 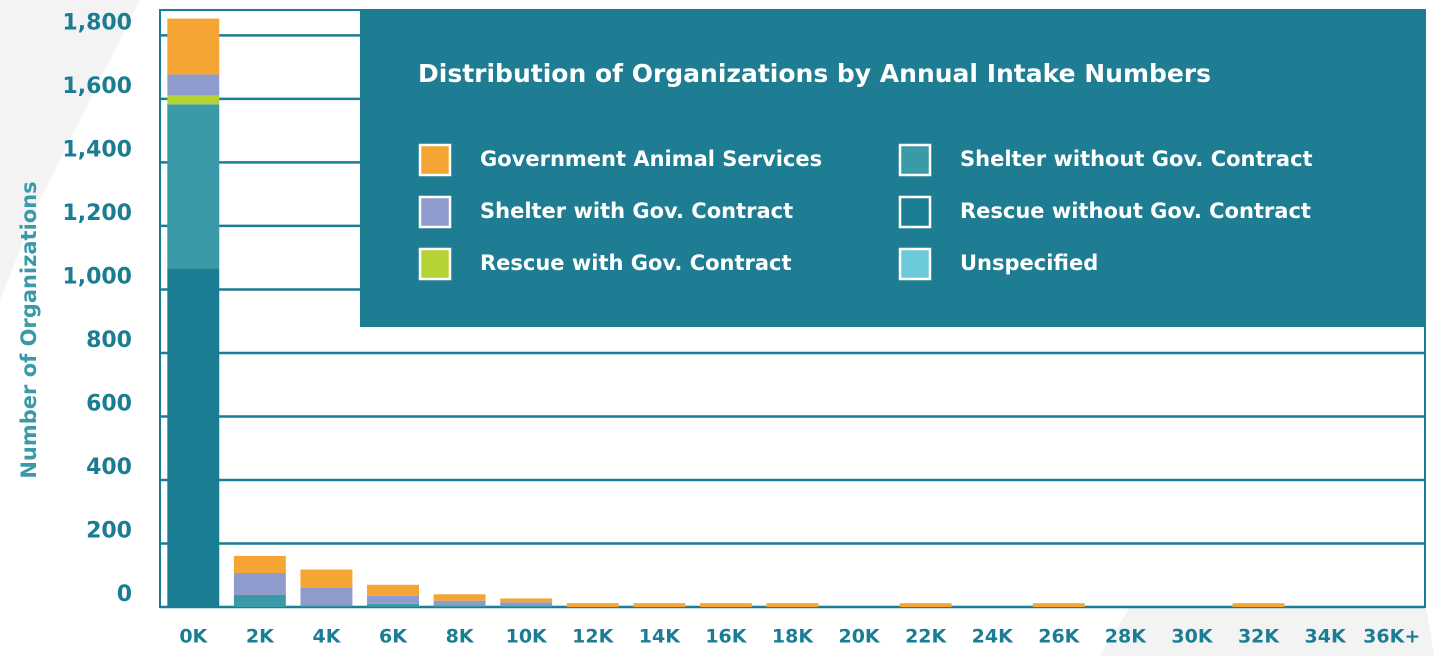 What do you see at coordinates (660, 637) in the screenshot?
I see `x-tick-label: 14K` at bounding box center [660, 637].